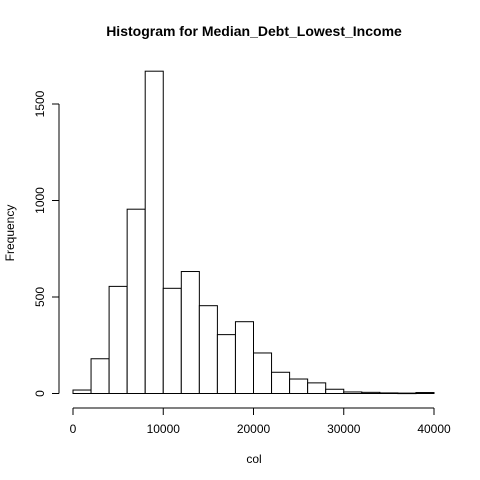 This screenshot has width=480, height=480. What do you see at coordinates (164, 429) in the screenshot?
I see `x-tick-label: 10000` at bounding box center [164, 429].